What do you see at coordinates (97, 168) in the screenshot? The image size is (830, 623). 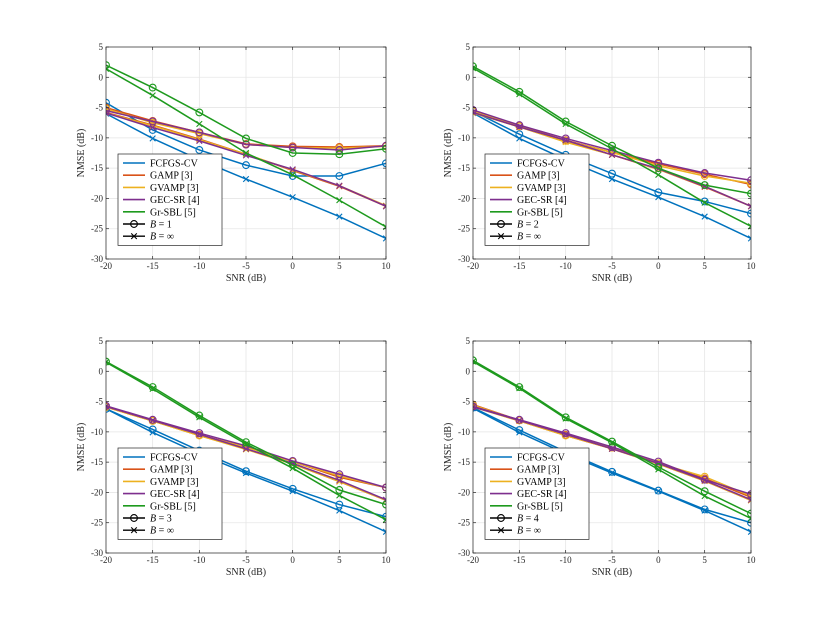 I see `y-tick-label: -15` at bounding box center [97, 168].